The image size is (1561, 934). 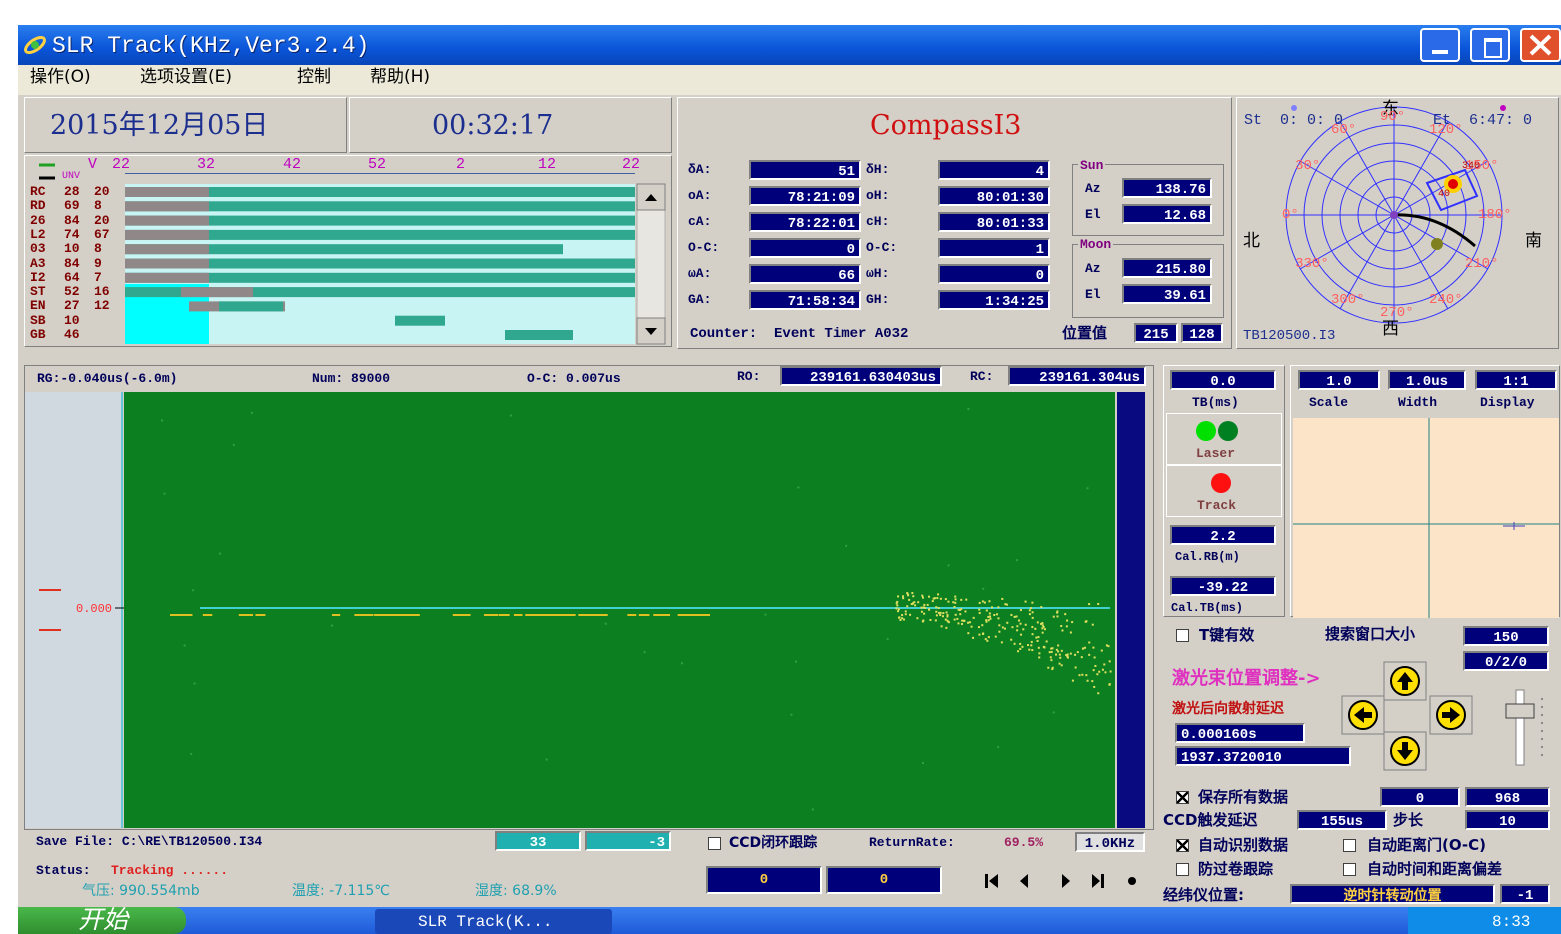 I want to click on rows: 71:58:34, so click(x=805, y=300).